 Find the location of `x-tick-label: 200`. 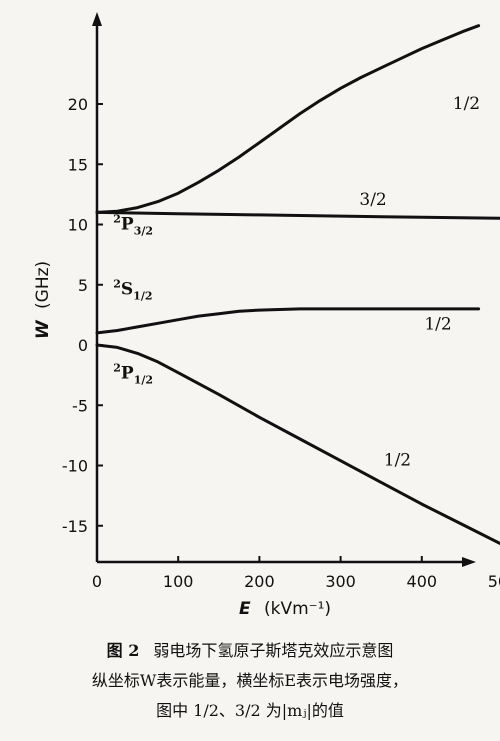

x-tick-label: 200 is located at coordinates (259, 581).